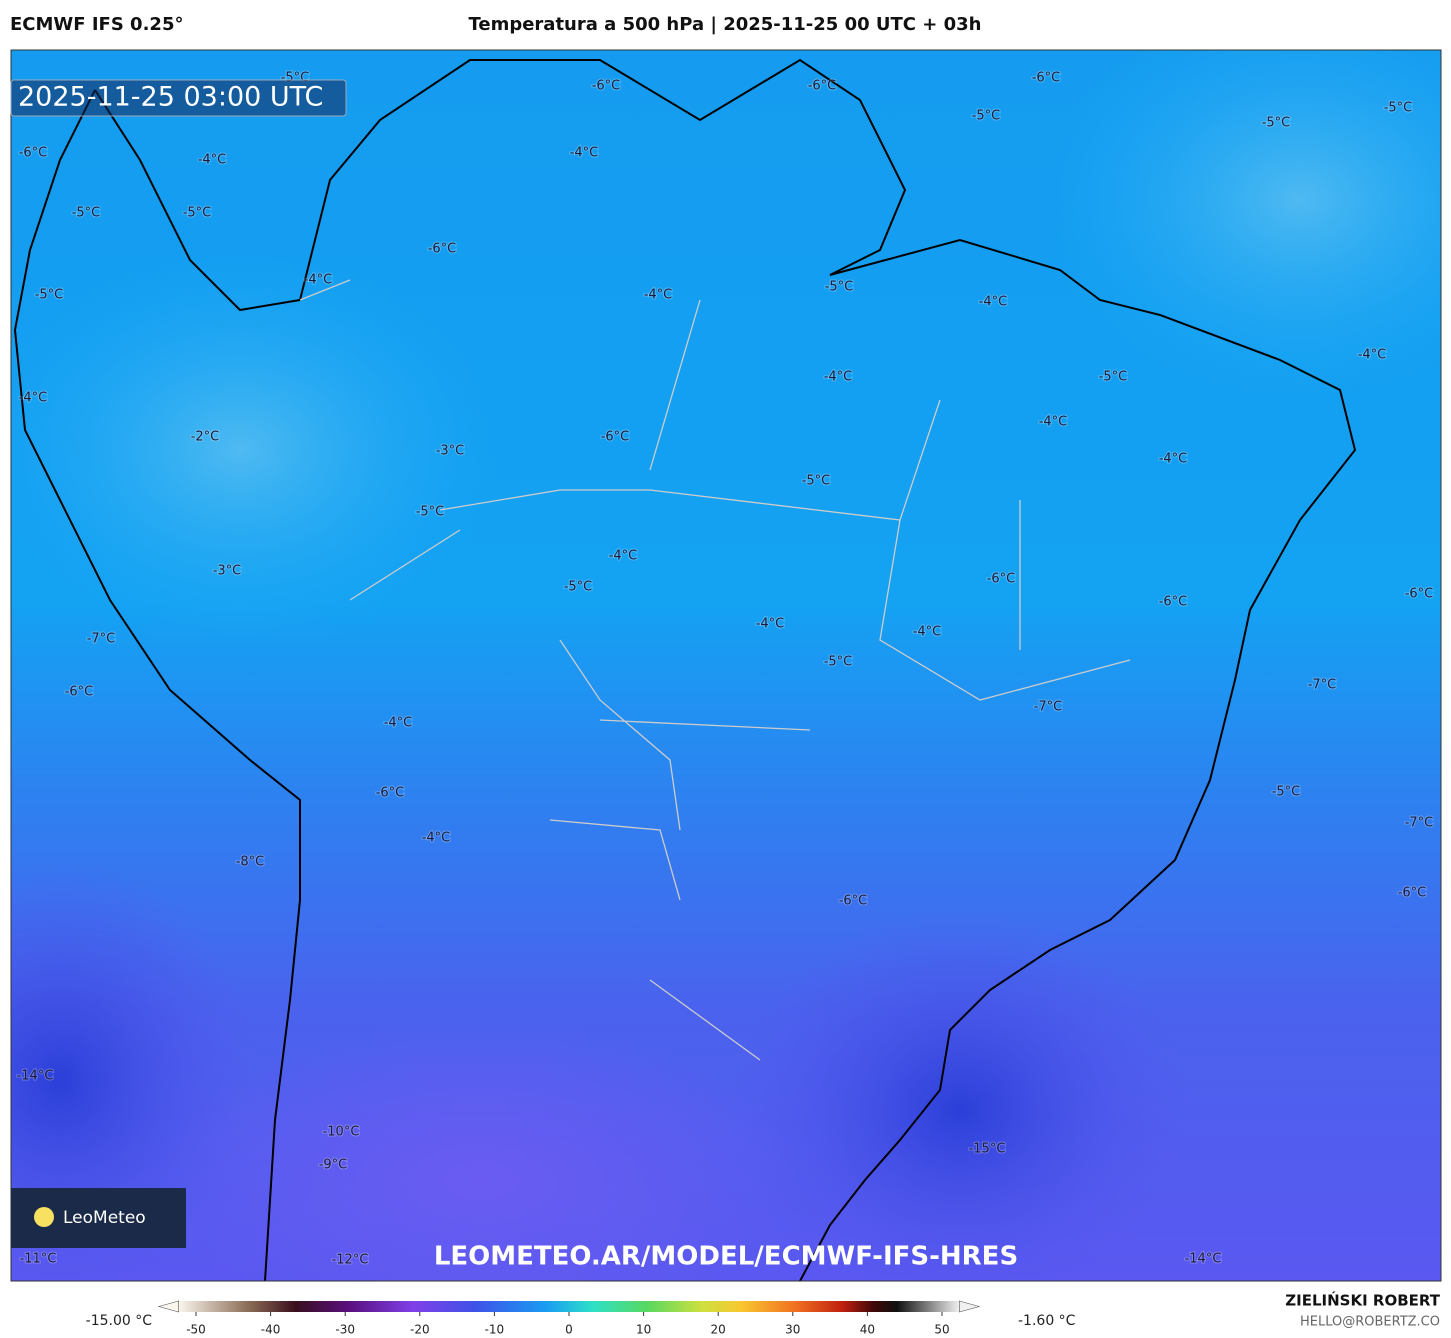 Image resolution: width=1451 pixels, height=1338 pixels. Describe the element at coordinates (271, 1330) in the screenshot. I see `colorbar-tick-label: -40` at that location.